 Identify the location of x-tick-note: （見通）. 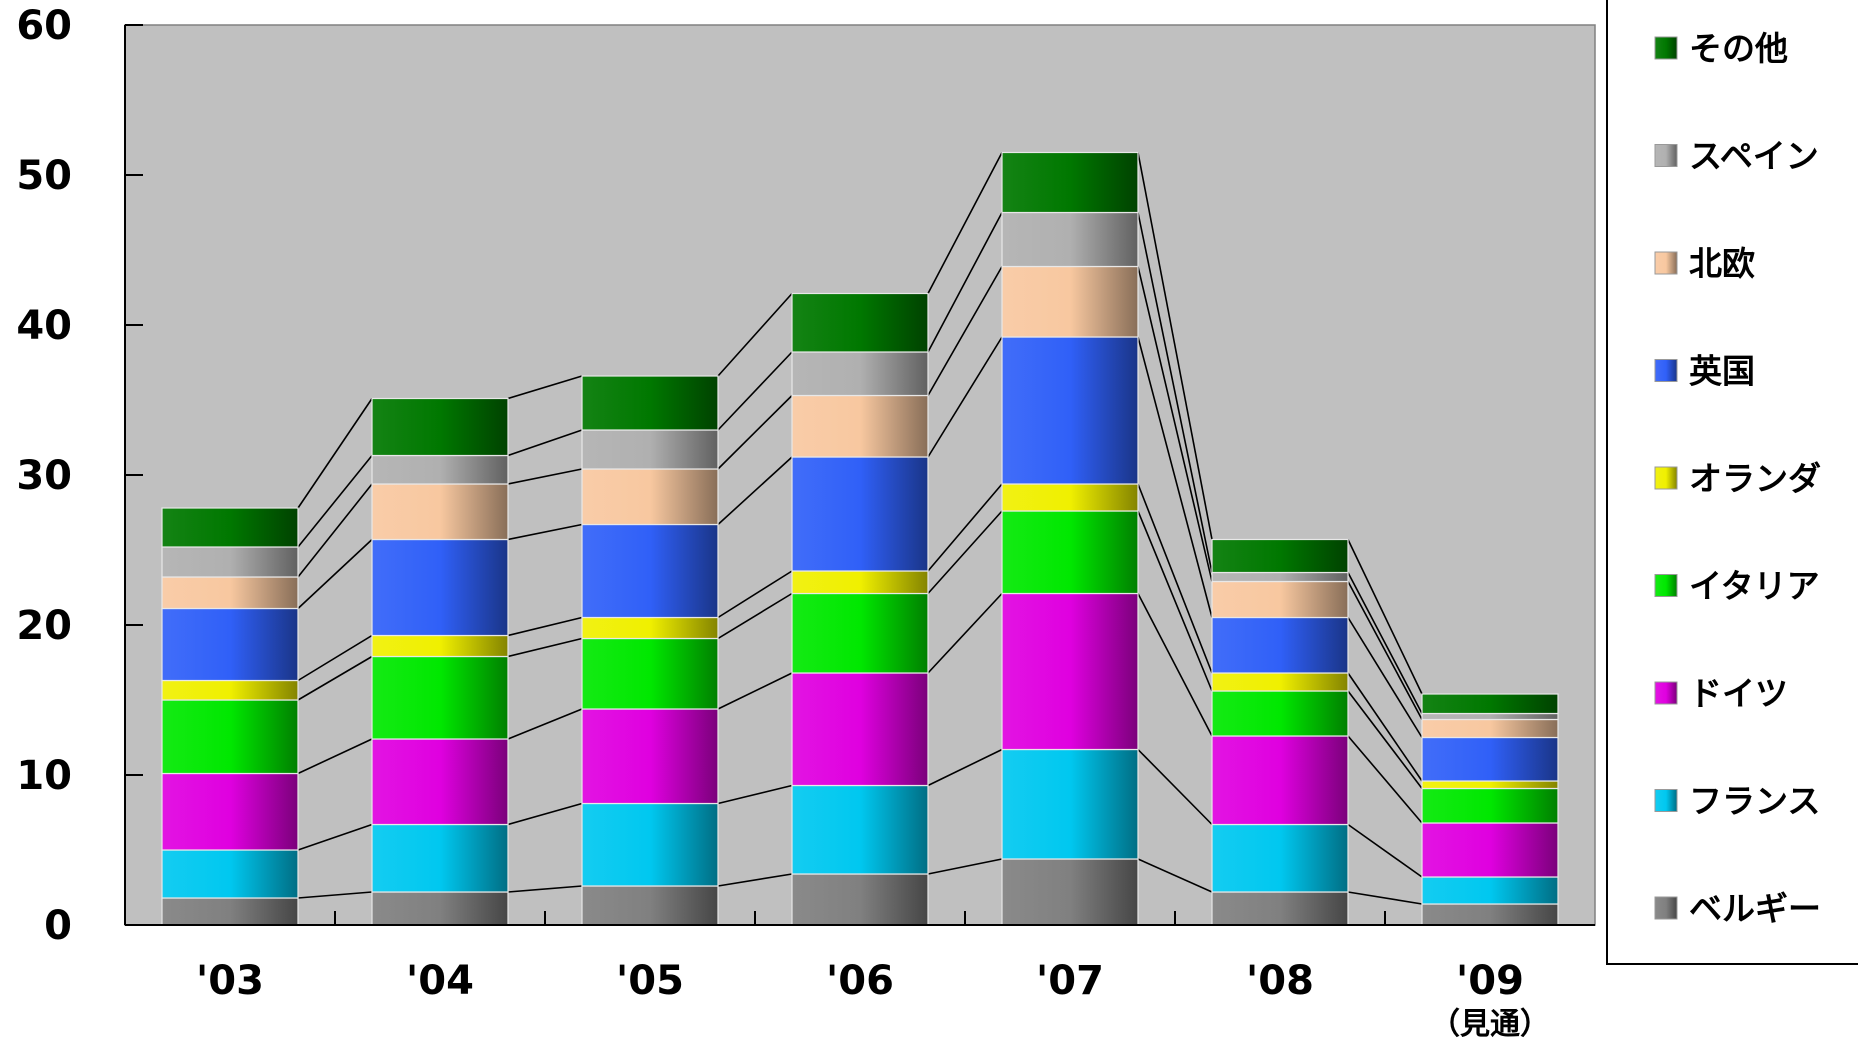
(1490, 1024).